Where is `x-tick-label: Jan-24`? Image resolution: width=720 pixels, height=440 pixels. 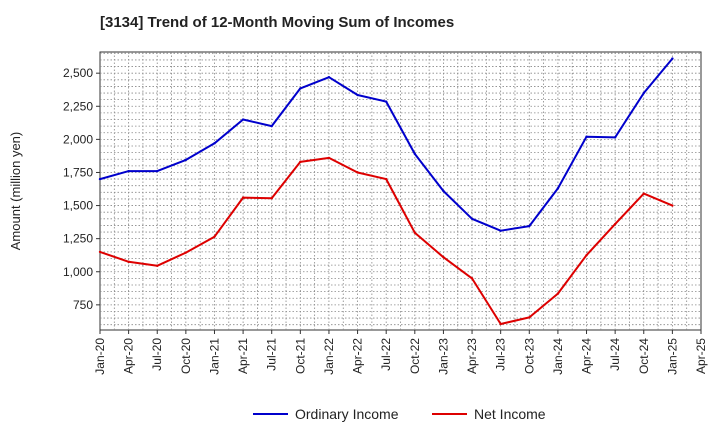 x-tick-label: Jan-24 is located at coordinates (558, 356).